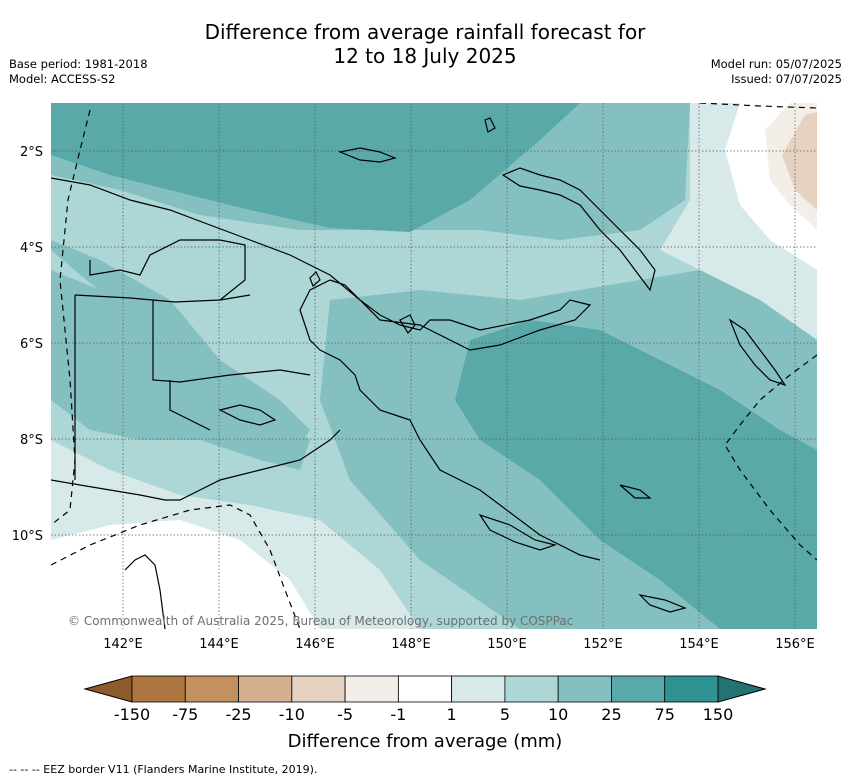  Describe the element at coordinates (611, 714) in the screenshot. I see `colorbar-tick-label: 25` at that location.